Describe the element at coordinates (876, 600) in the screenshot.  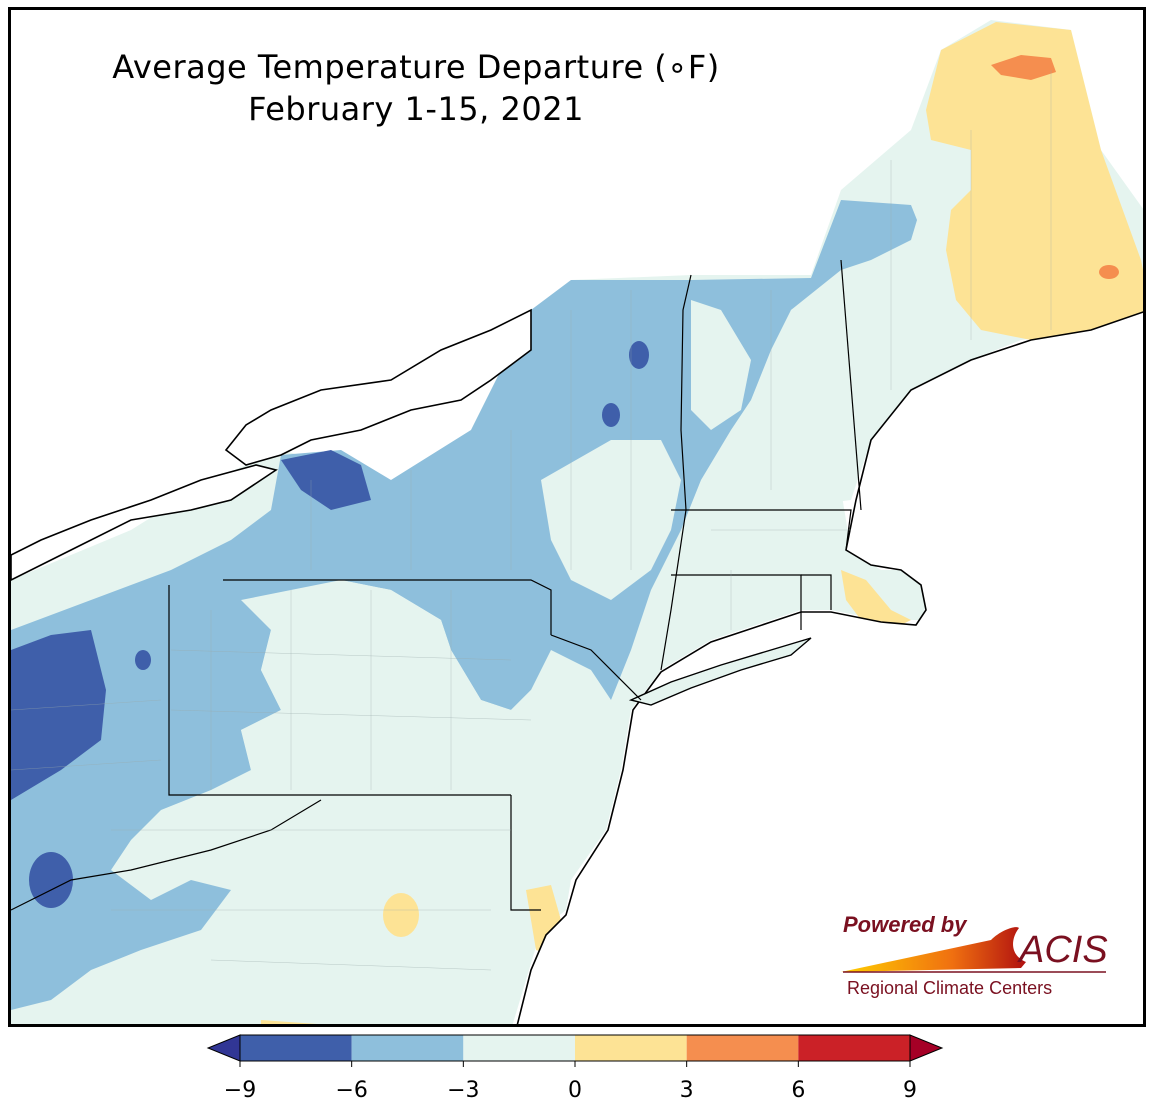
I see `cape-warm` at that location.